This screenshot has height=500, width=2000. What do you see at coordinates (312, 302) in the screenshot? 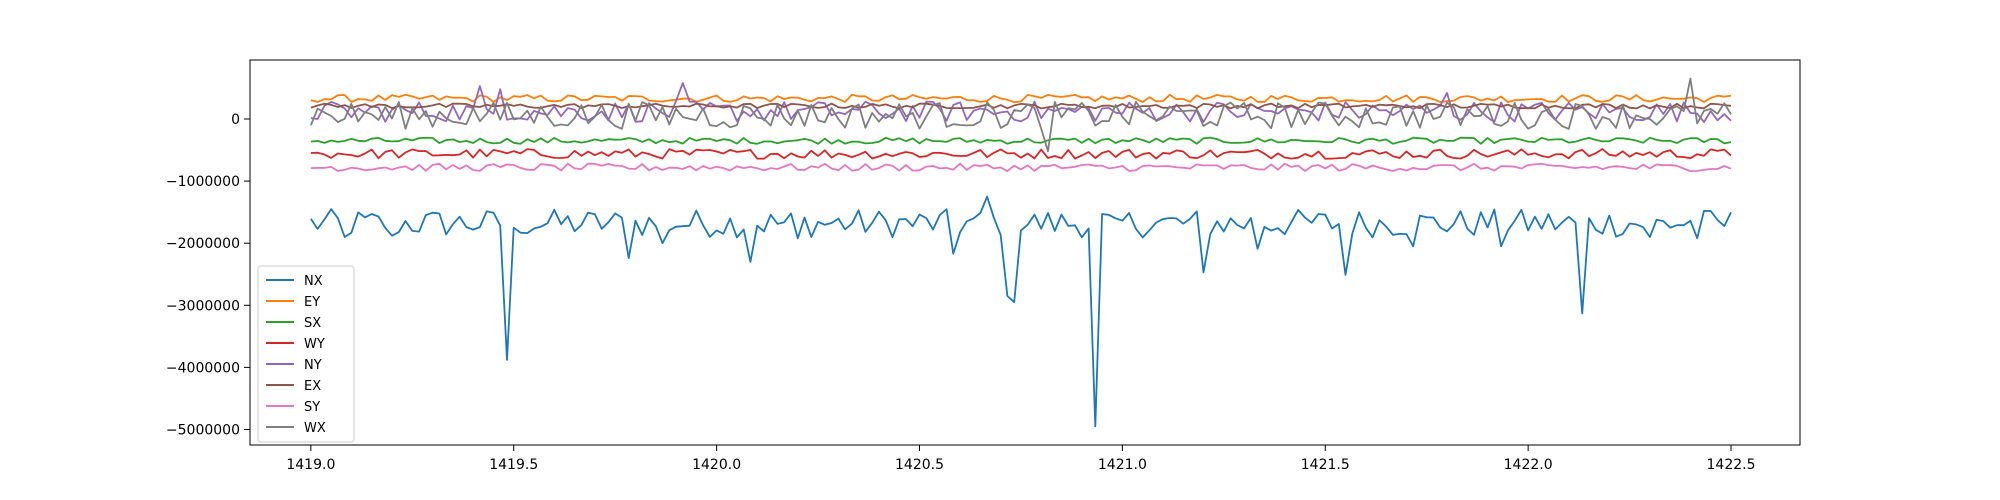
I see `legend-label-ey: EY` at bounding box center [312, 302].